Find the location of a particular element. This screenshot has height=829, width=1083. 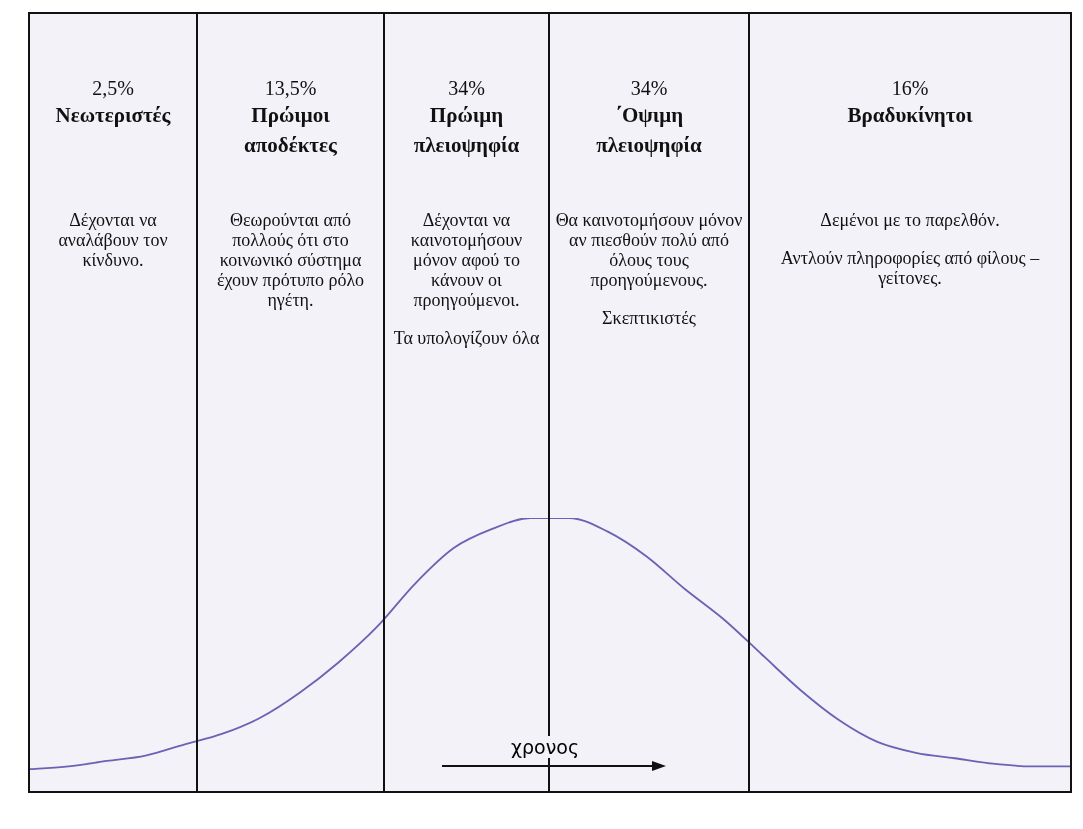

text: 34% ΄Οψιμη πλειοψηφία Θα καινοτομήσουν μόνον αν πιεσθούν πολύ από όλους τους προηγούμενους. Σκεπτικιστές is located at coordinates (649, 202).